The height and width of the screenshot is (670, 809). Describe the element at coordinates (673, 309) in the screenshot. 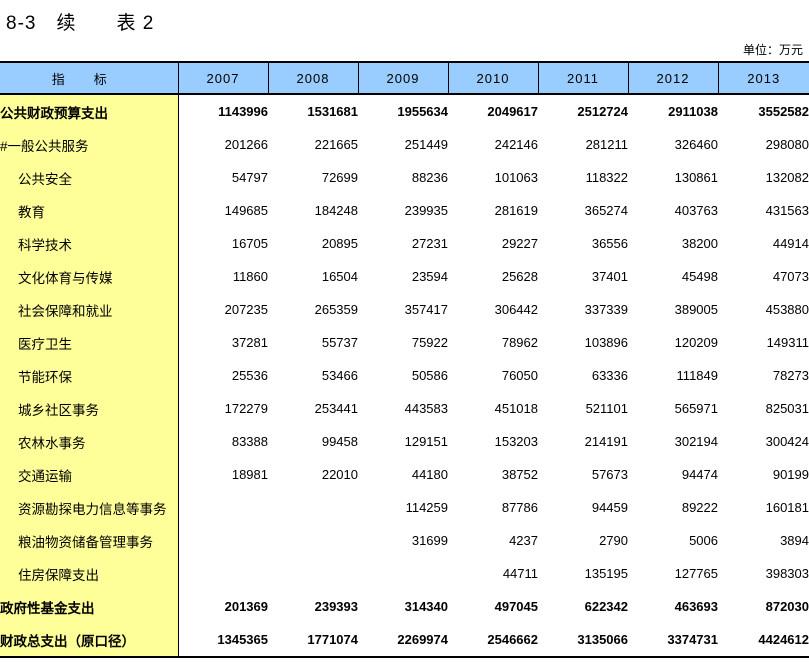

I see `cell-2012: 389005` at that location.